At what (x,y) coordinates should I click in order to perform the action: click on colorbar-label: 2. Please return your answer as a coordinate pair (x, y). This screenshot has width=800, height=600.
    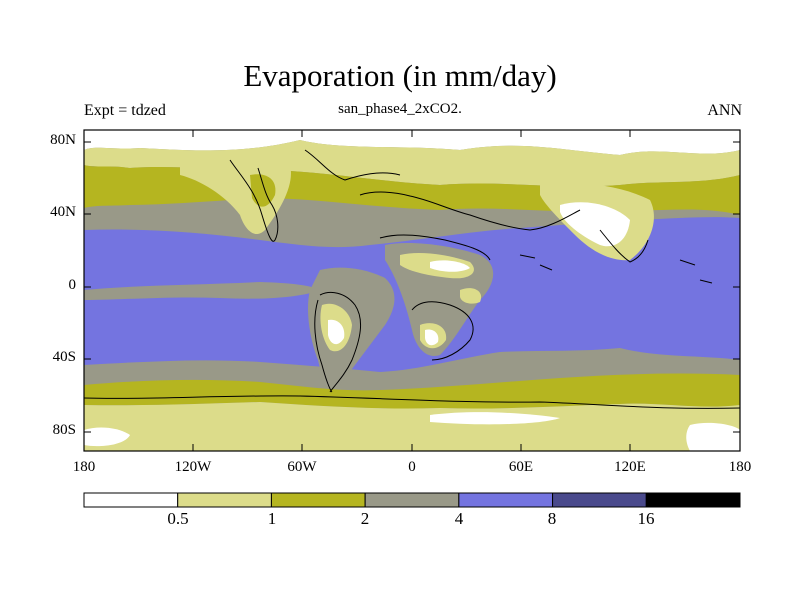
    Looking at the image, I should click on (365, 518).